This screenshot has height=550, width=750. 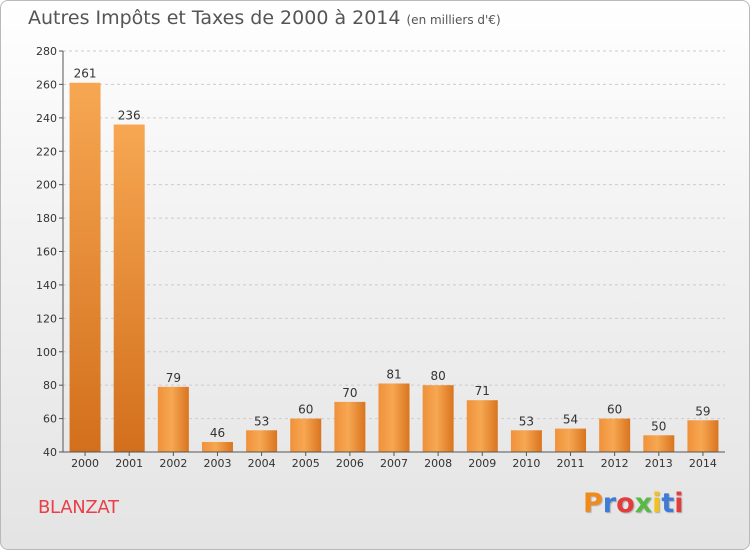 I want to click on y-tick-label: 60, so click(x=50, y=419).